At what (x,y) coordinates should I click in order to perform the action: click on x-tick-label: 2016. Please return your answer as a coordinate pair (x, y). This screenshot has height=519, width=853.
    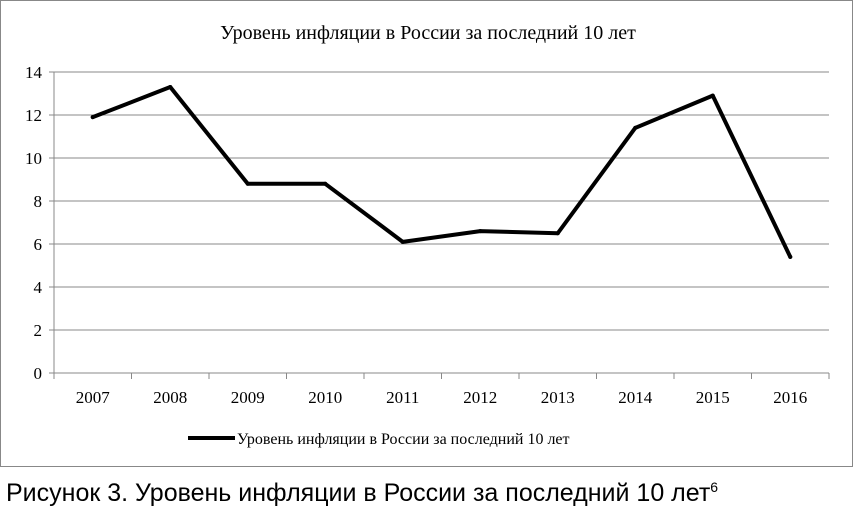
    Looking at the image, I should click on (790, 397).